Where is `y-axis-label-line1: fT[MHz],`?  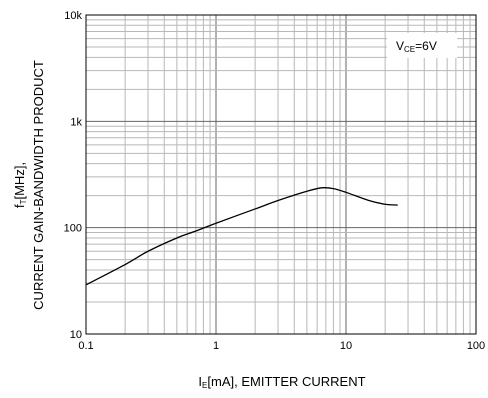
y-axis-label-line1: fT[MHz], is located at coordinates (20, 185).